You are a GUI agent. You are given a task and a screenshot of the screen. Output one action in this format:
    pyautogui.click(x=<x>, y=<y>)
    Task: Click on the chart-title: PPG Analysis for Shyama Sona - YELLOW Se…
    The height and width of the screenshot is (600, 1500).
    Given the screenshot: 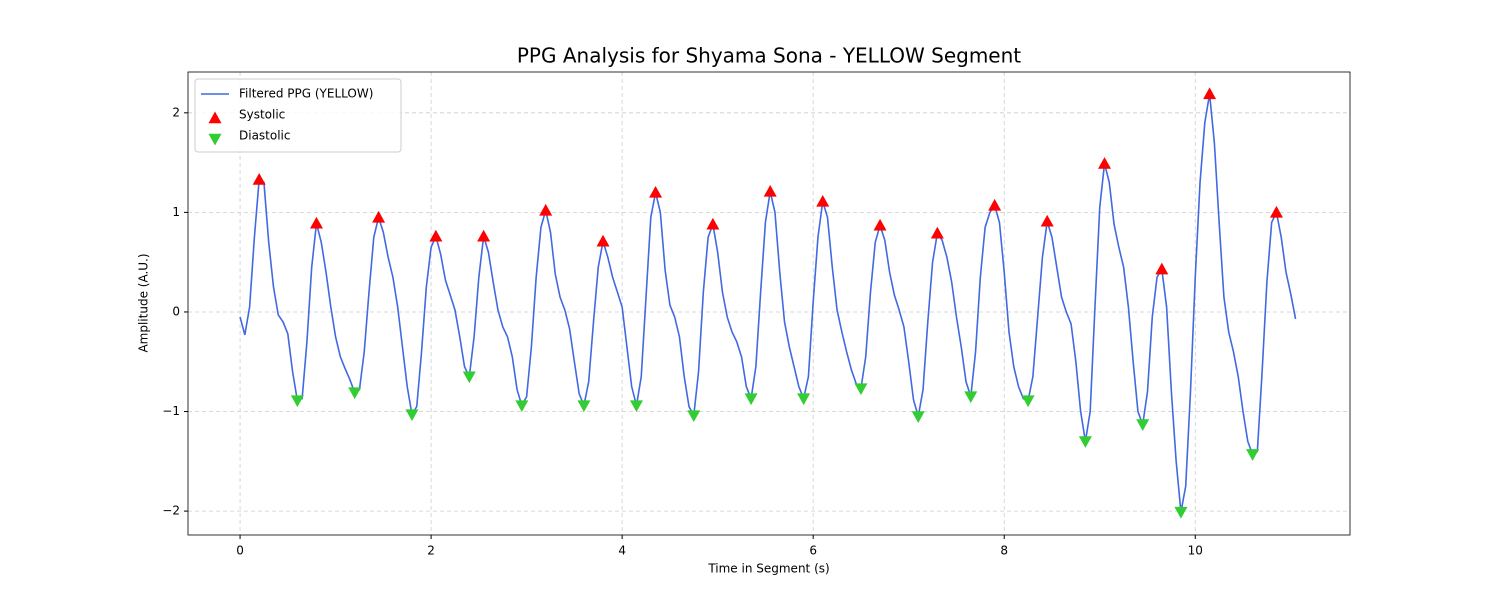 What is the action you would take?
    pyautogui.click(x=769, y=56)
    